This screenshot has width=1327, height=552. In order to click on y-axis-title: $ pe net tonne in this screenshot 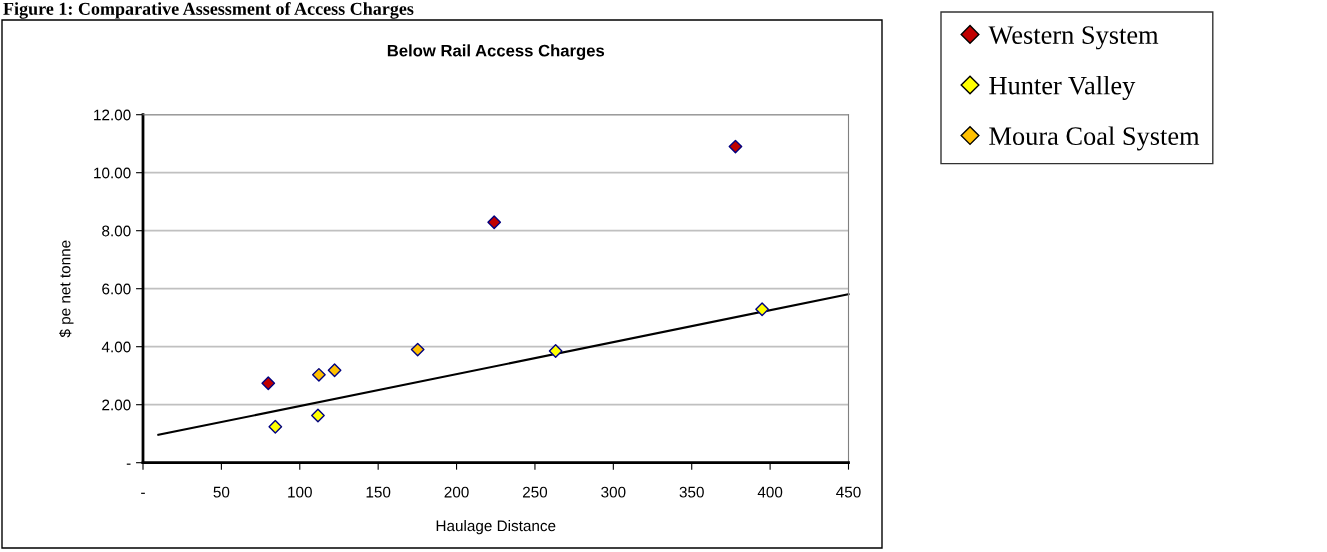, I will do `click(66, 289)`.